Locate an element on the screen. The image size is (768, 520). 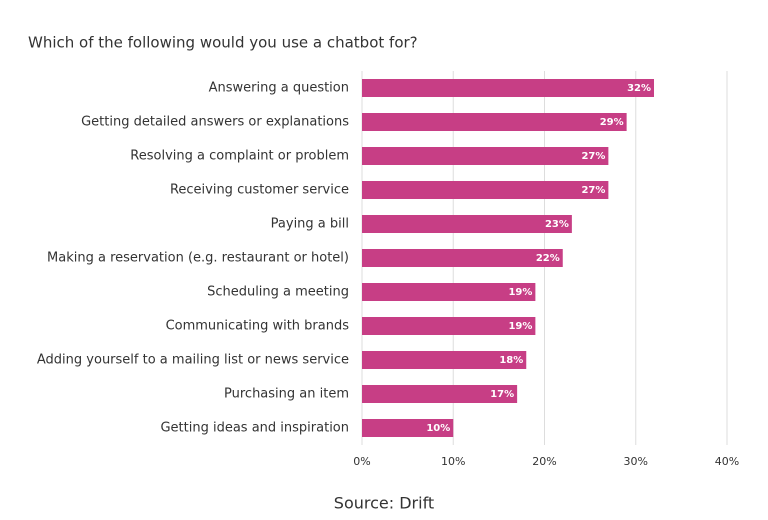
y-tick-label: Getting detailed answers or explanations is located at coordinates (215, 122).